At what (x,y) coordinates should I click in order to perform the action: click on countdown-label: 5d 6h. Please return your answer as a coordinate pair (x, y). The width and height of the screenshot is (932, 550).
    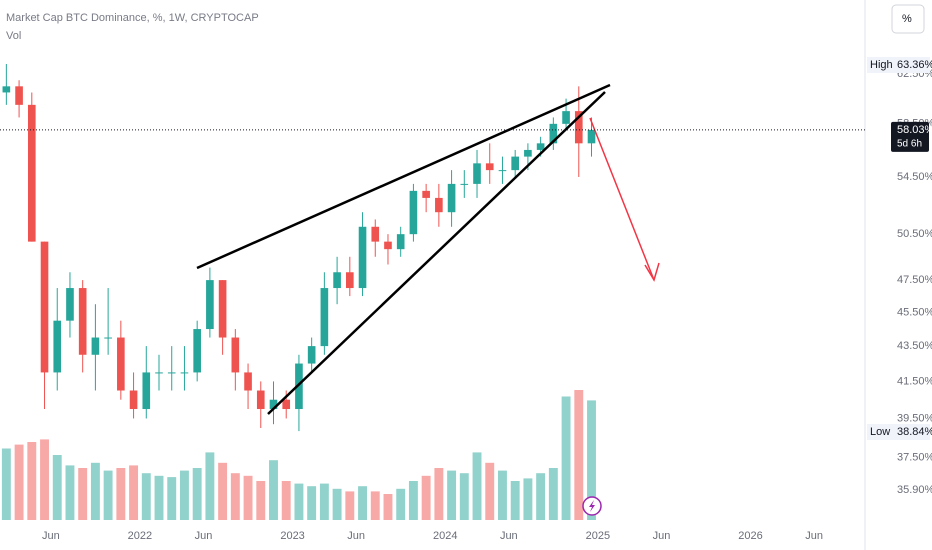
    Looking at the image, I should click on (909, 144).